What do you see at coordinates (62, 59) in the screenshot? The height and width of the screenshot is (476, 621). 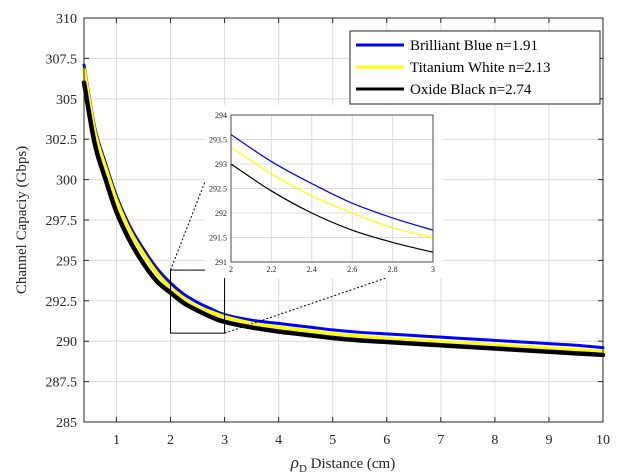 I see `y-tick-label: 307.5` at bounding box center [62, 59].